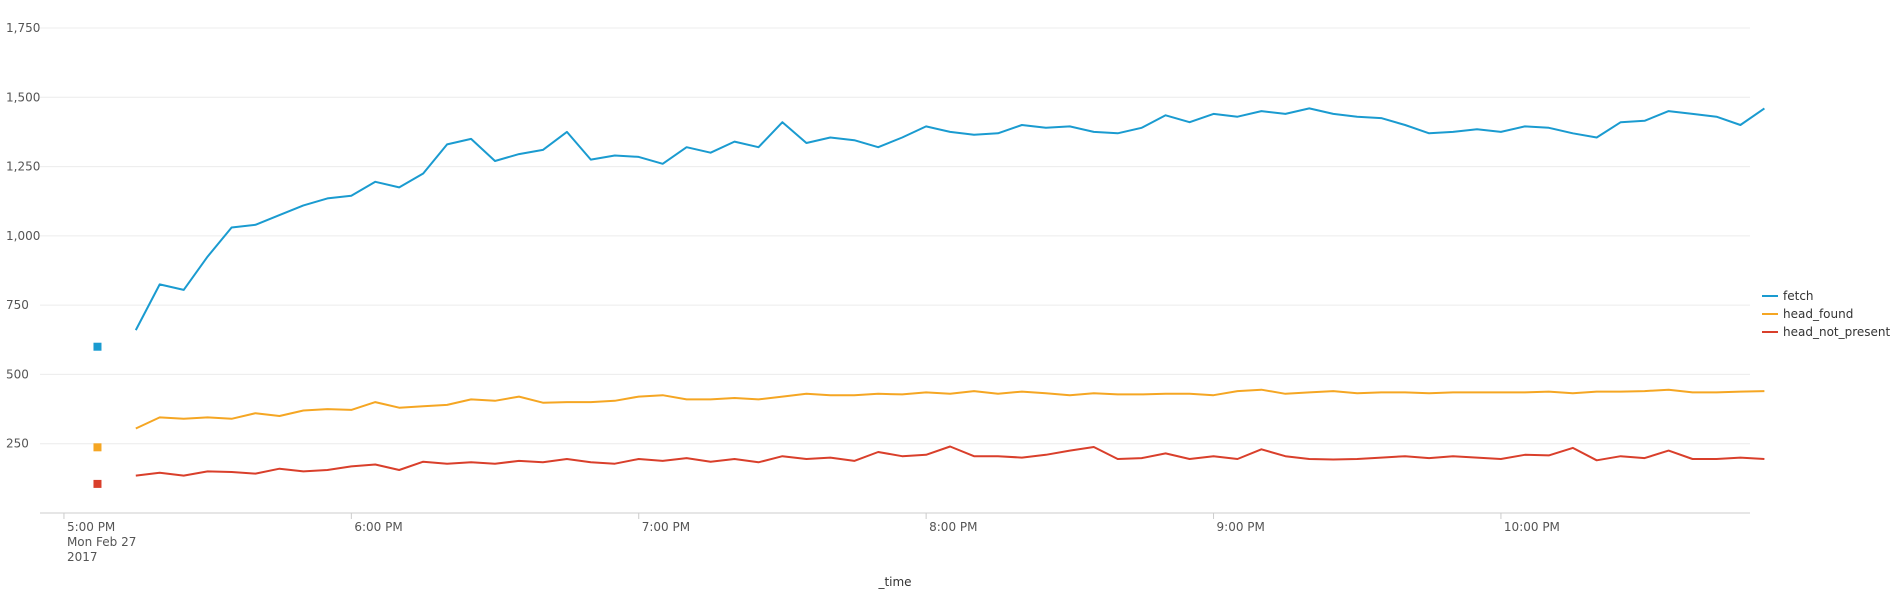 The image size is (1891, 600). I want to click on legend: fetch head_found head_not_present, so click(1826, 314).